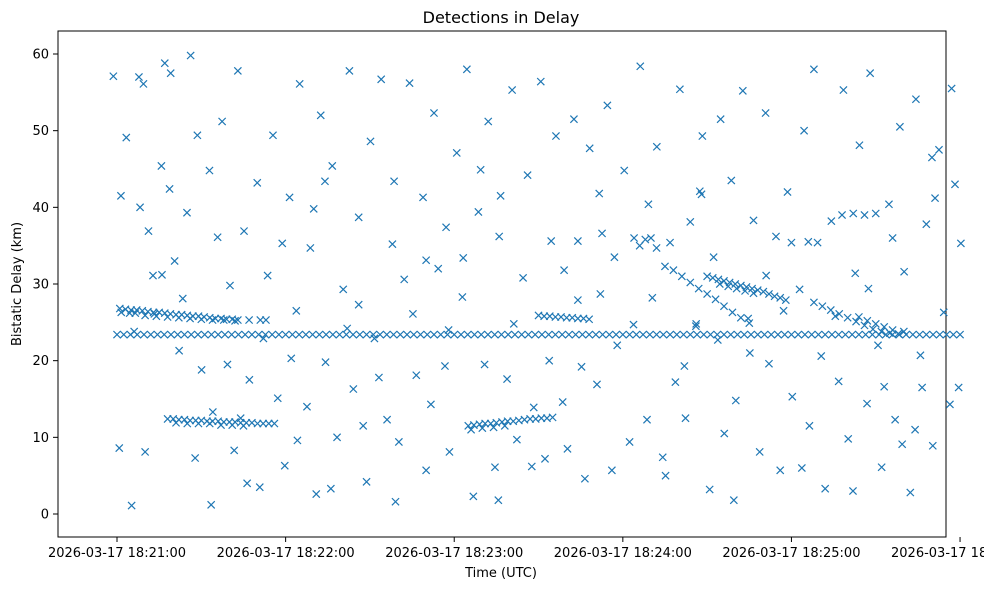 The image size is (984, 590). What do you see at coordinates (454, 553) in the screenshot?
I see `x-tick-label: 2026-03-17 18:23:00` at bounding box center [454, 553].